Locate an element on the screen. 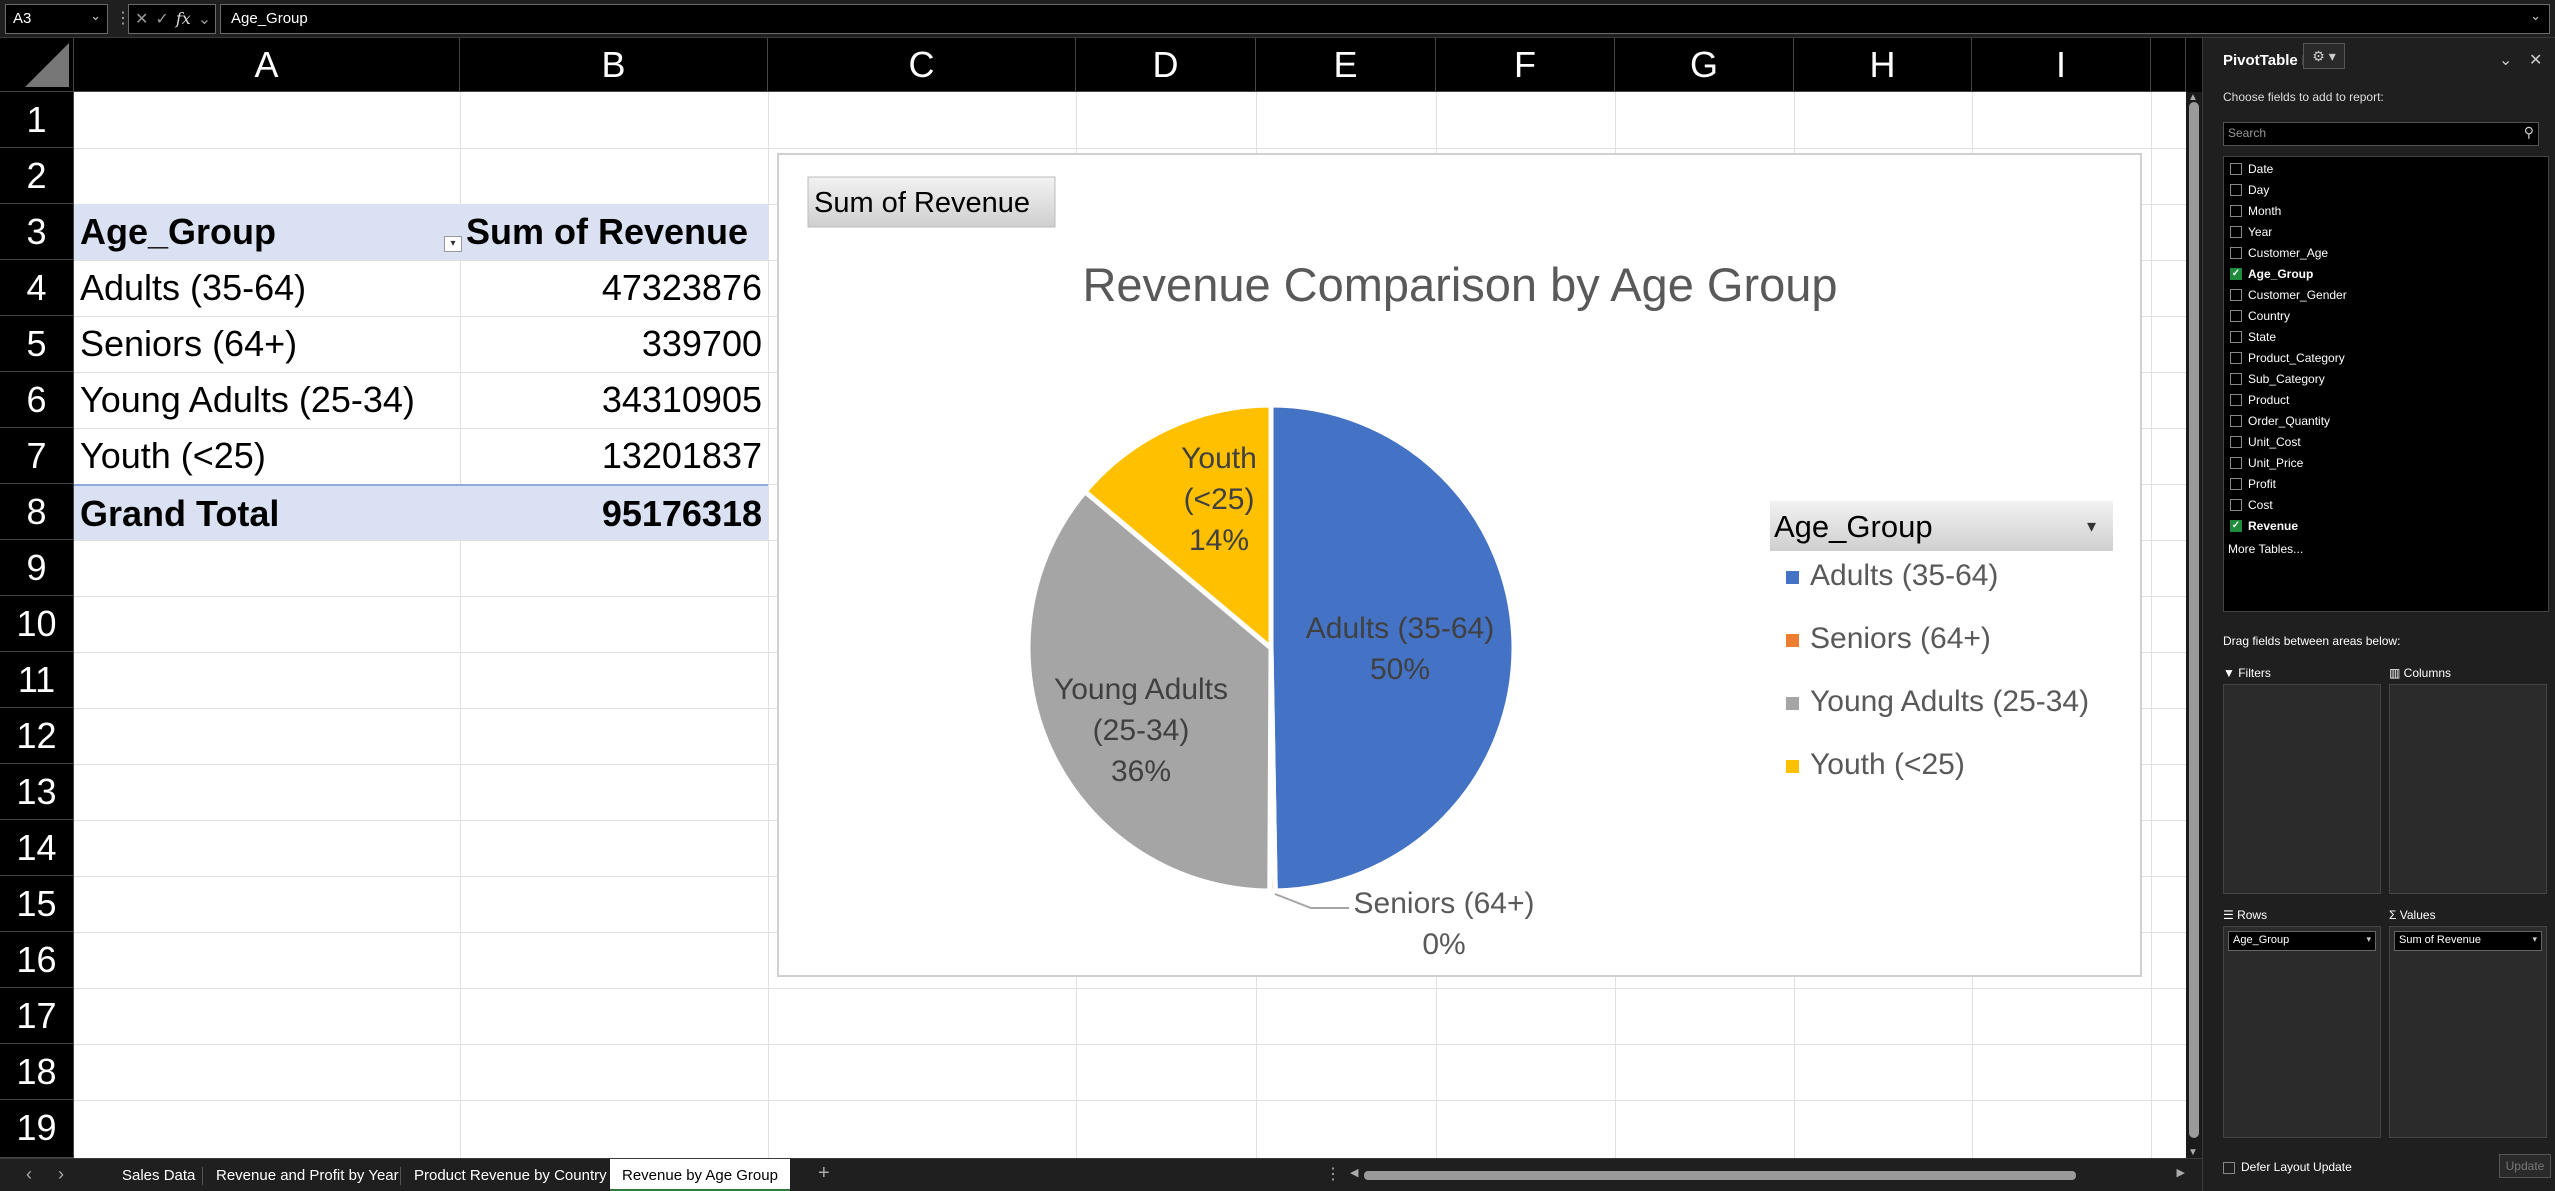  legend-entry: Youth (<25) is located at coordinates (1887, 764).